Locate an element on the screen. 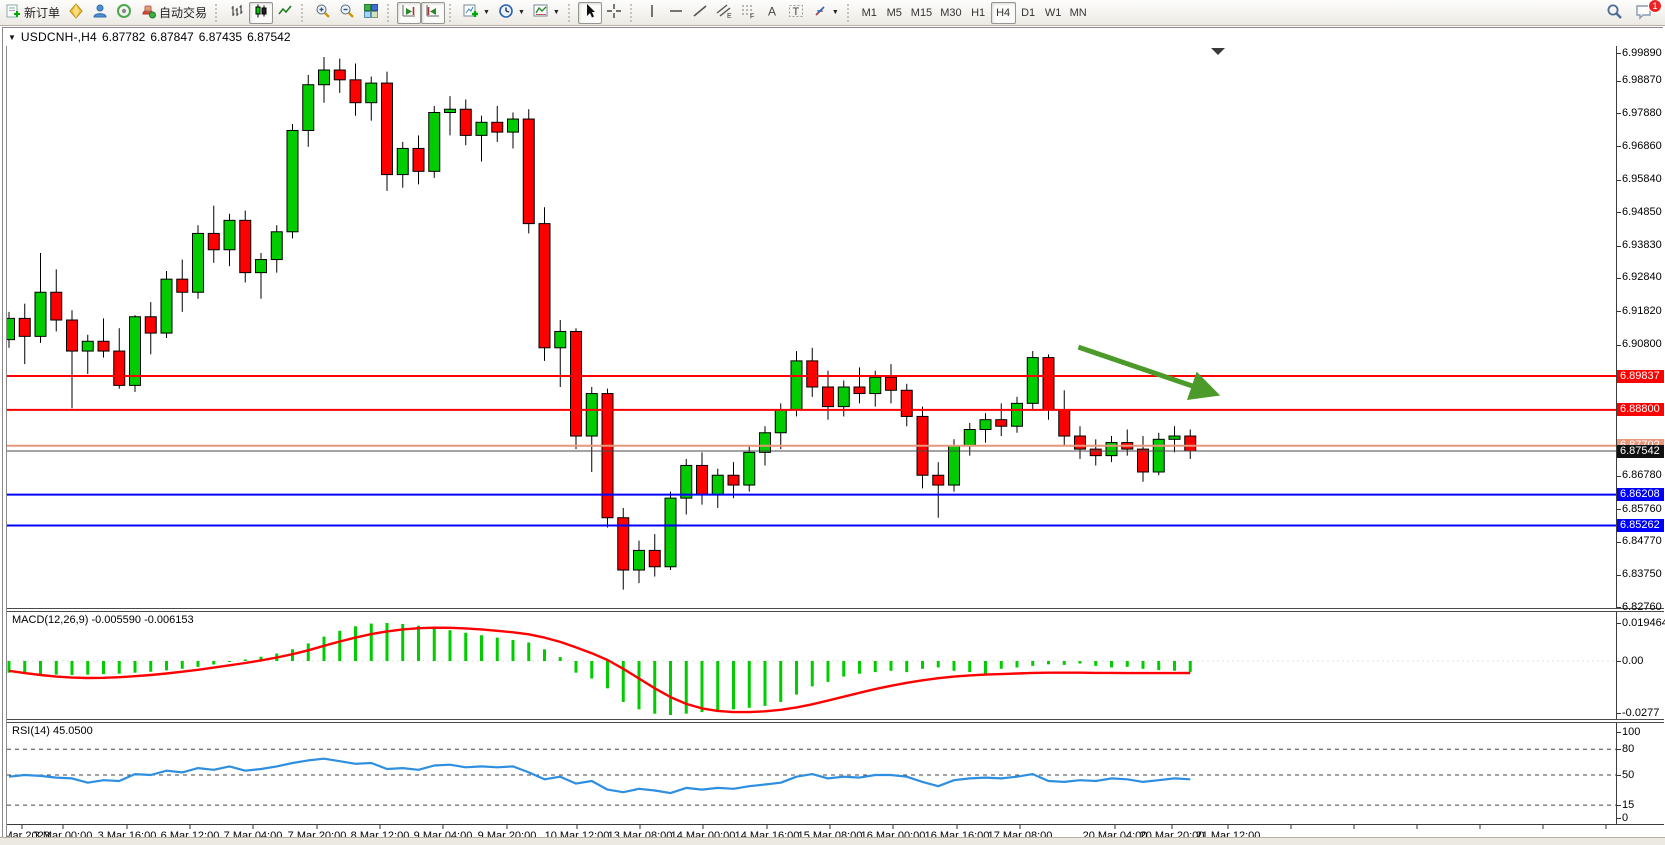  chart-dropdown-icon: ▼ is located at coordinates (12, 37).